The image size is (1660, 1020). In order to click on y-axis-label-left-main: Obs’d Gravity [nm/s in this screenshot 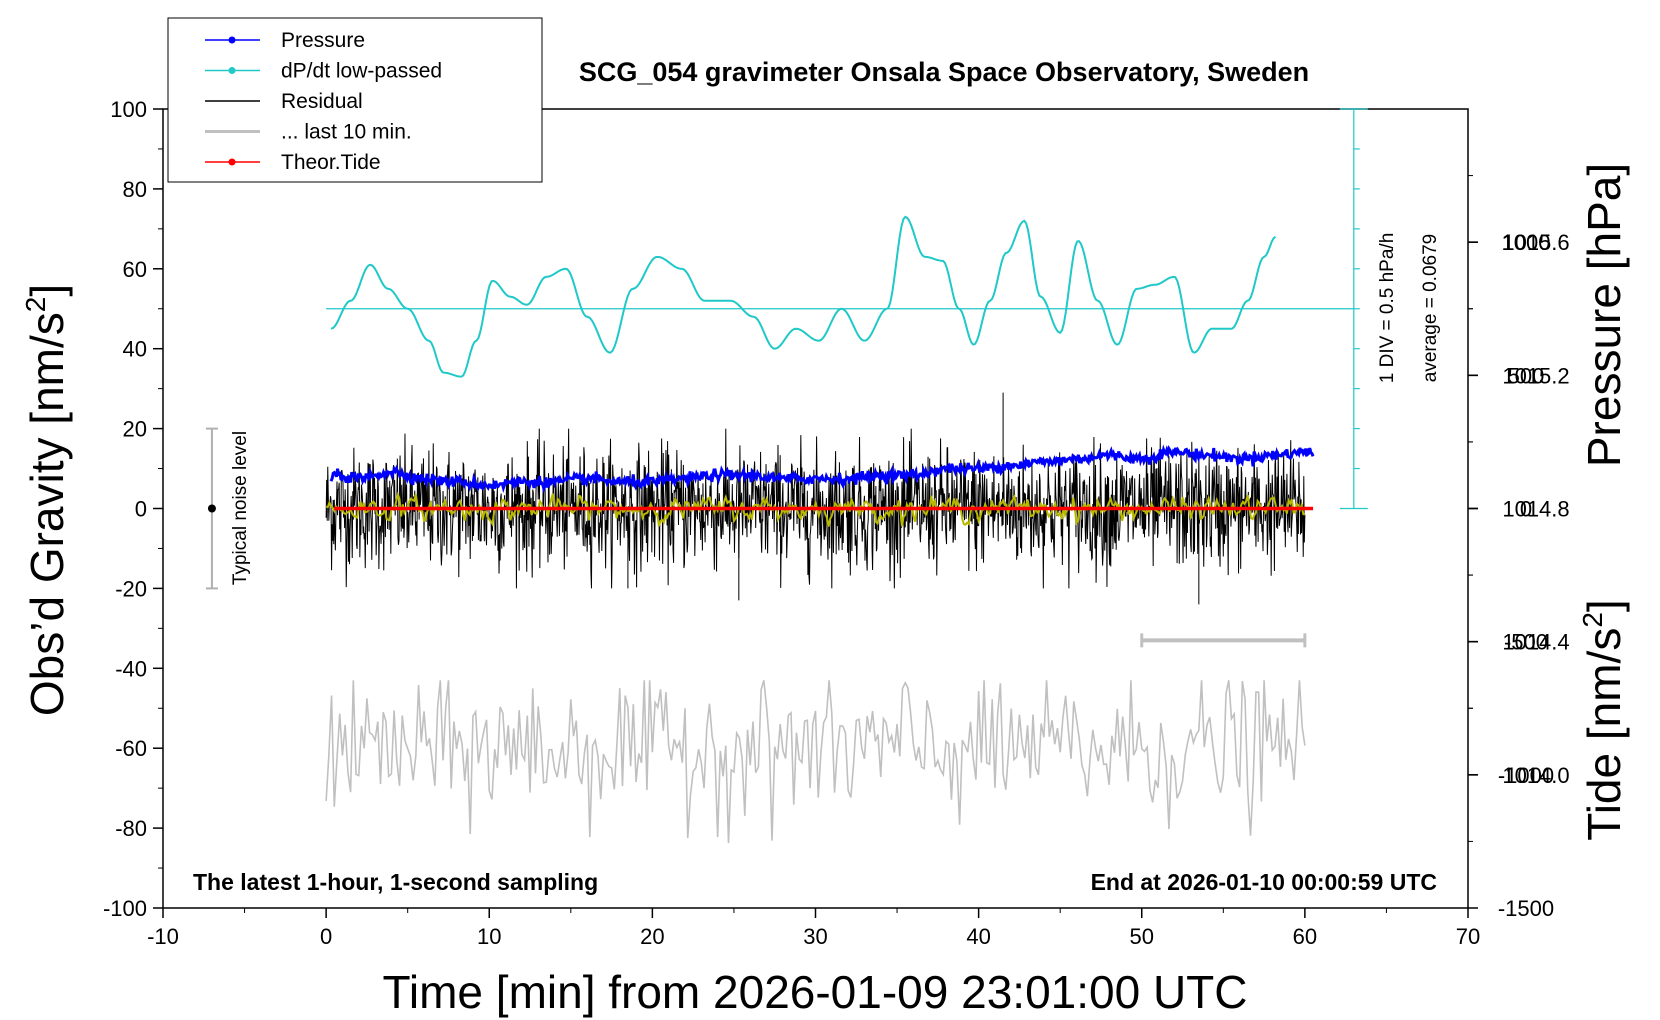, I will do `click(47, 514)`.